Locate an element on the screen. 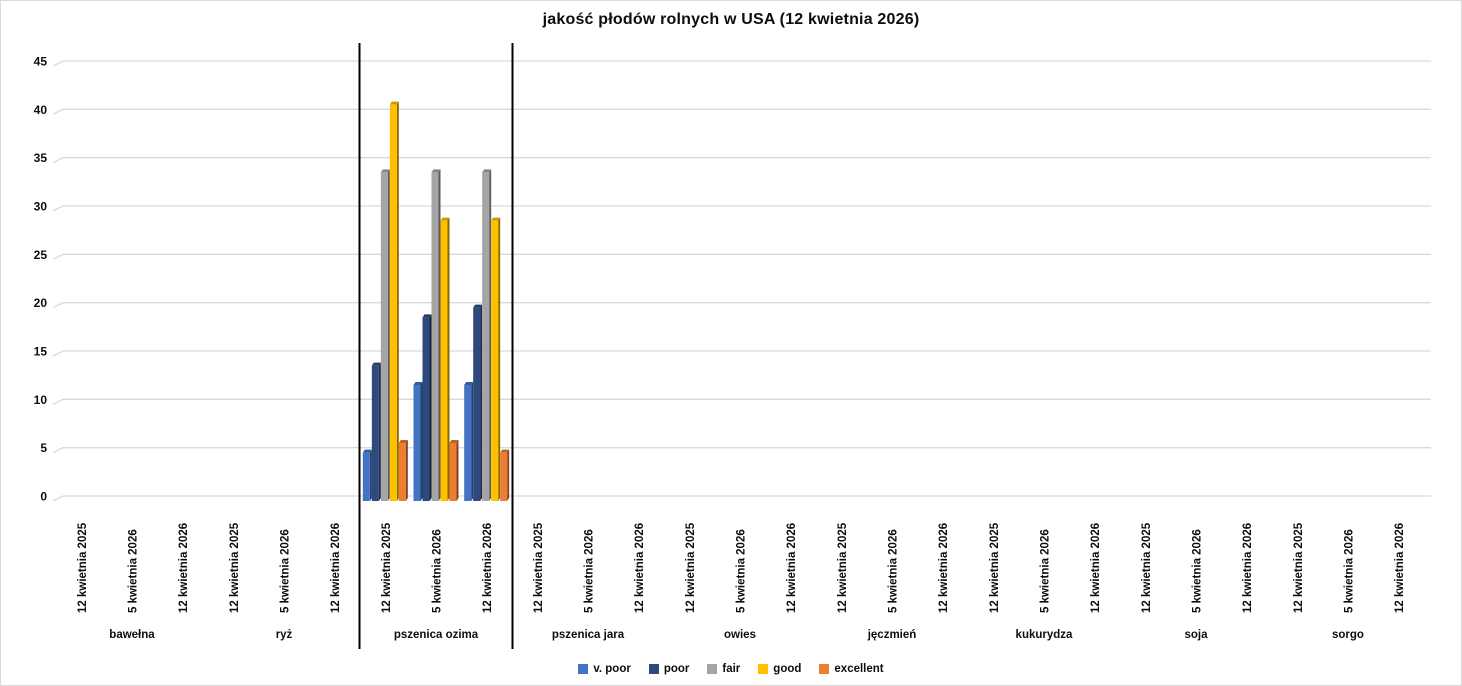 This screenshot has width=1462, height=686. legend-label: good is located at coordinates (787, 669).